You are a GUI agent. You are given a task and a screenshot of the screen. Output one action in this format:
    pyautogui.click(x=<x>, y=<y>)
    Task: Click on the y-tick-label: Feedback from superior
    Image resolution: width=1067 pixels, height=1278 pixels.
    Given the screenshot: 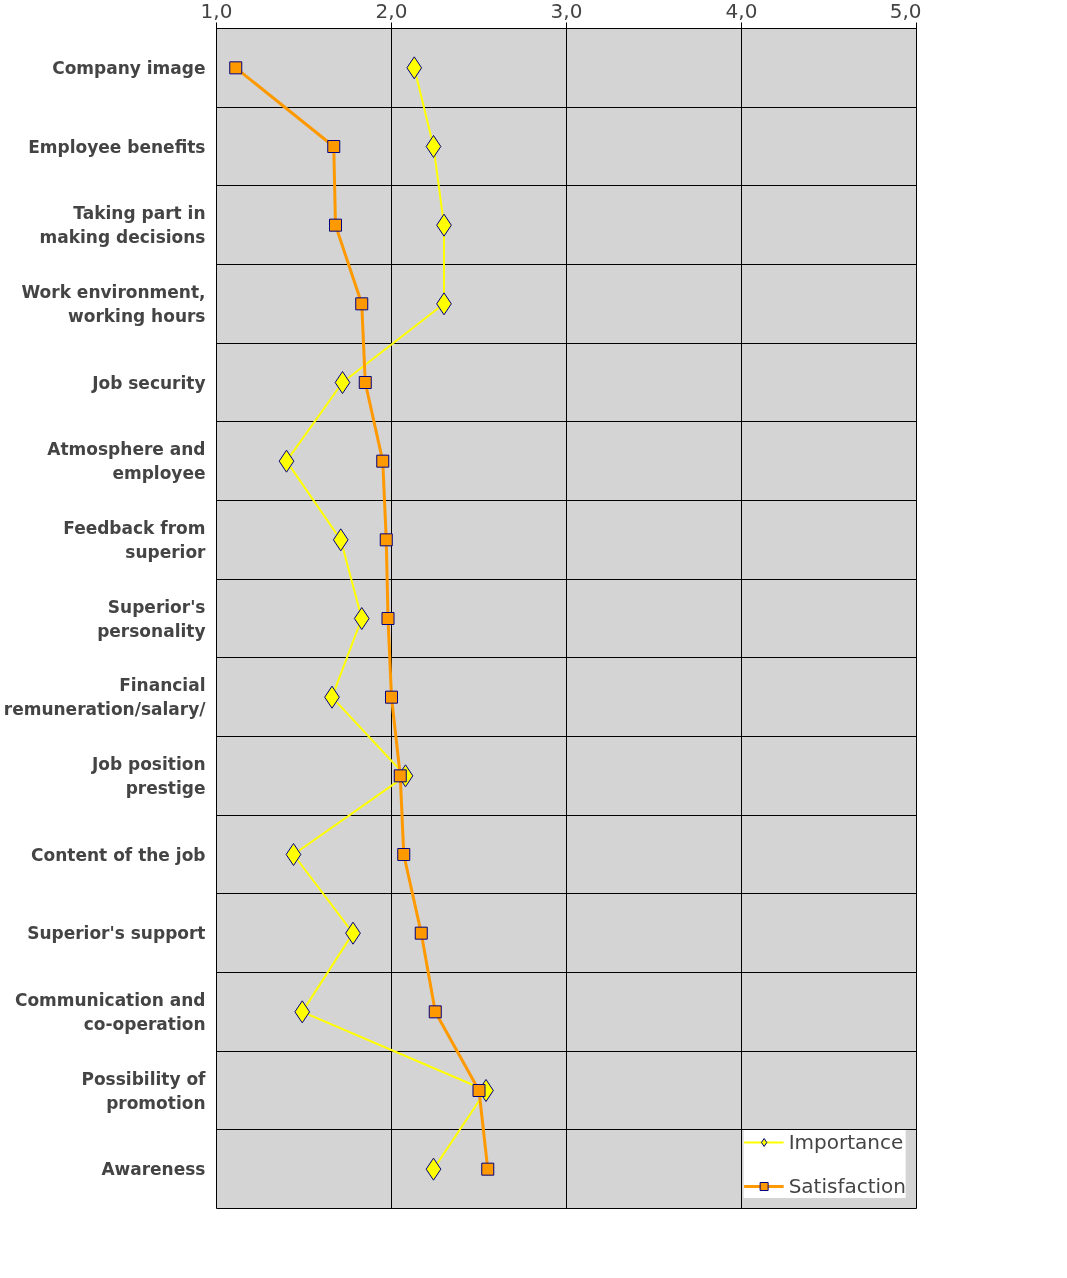 What is the action you would take?
    pyautogui.click(x=135, y=539)
    